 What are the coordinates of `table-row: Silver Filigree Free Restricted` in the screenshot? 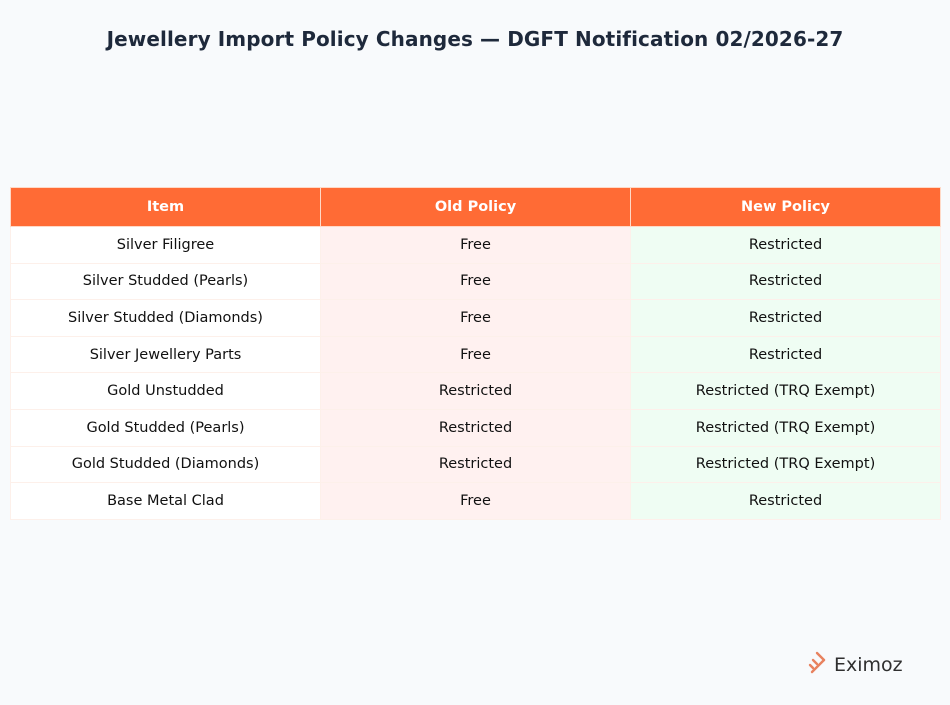 It's located at (475, 245).